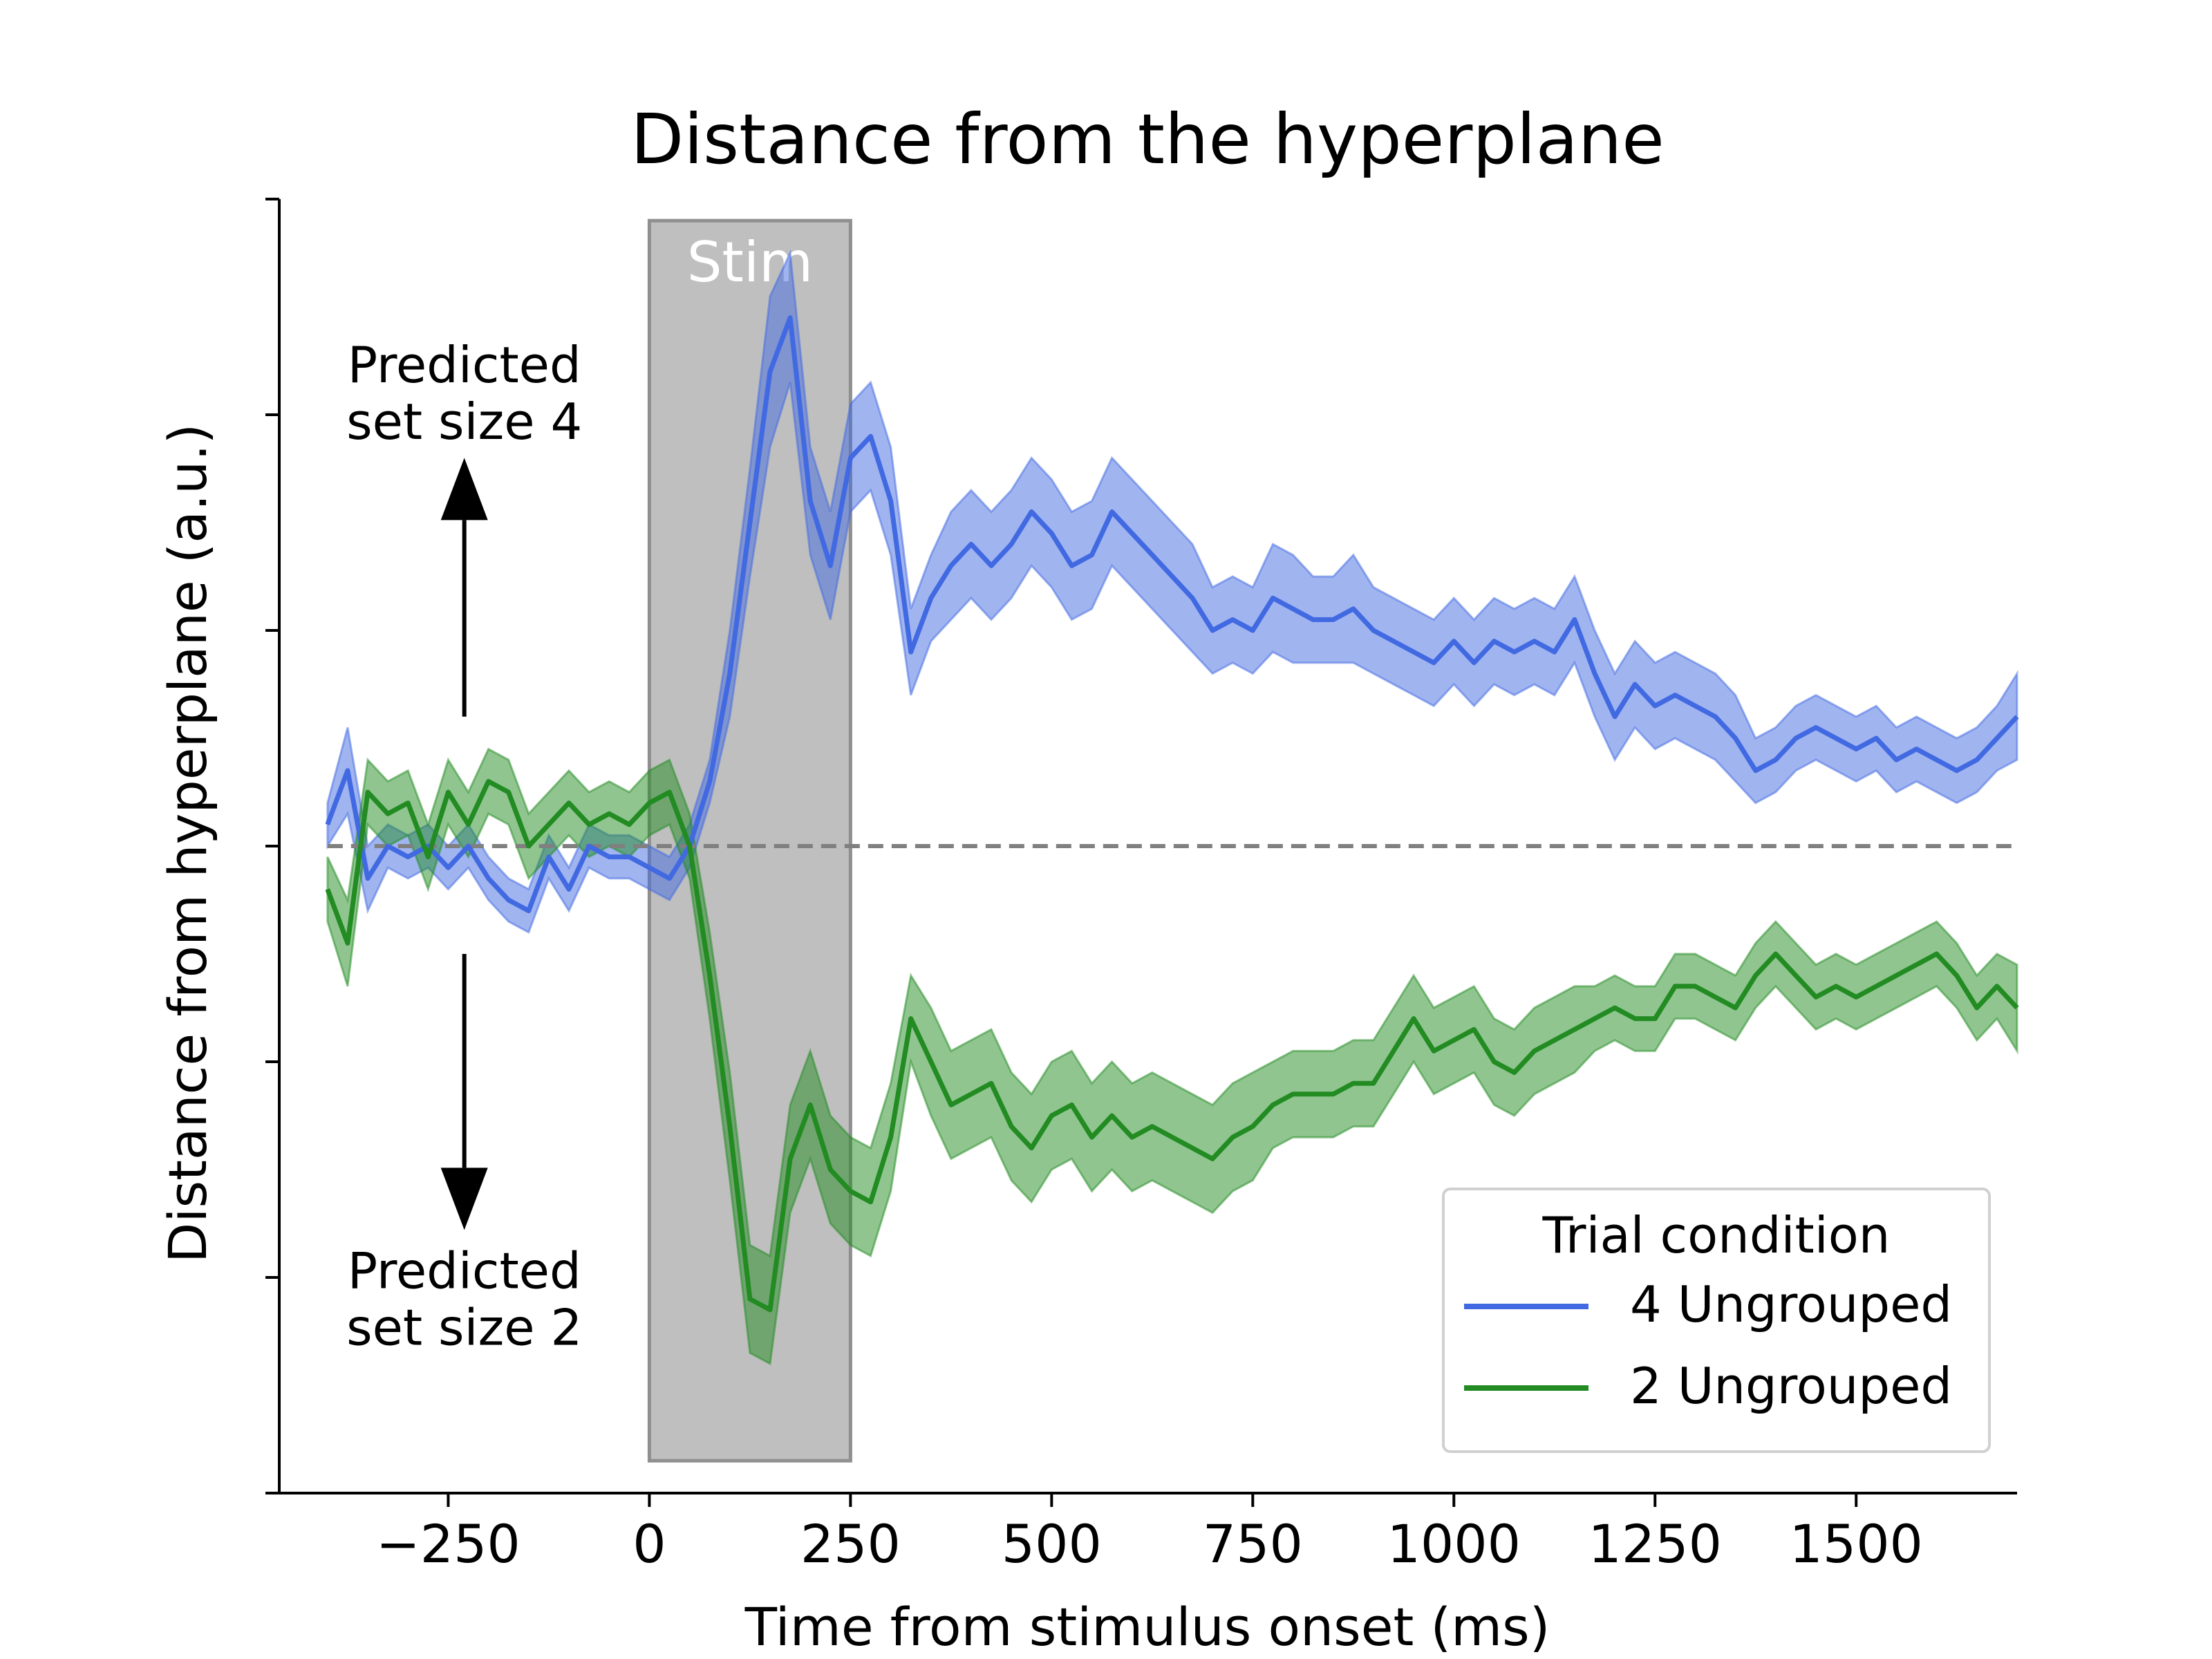 The width and height of the screenshot is (2212, 1659). I want to click on chart-title: Distance from the hyperplane, so click(1147, 139).